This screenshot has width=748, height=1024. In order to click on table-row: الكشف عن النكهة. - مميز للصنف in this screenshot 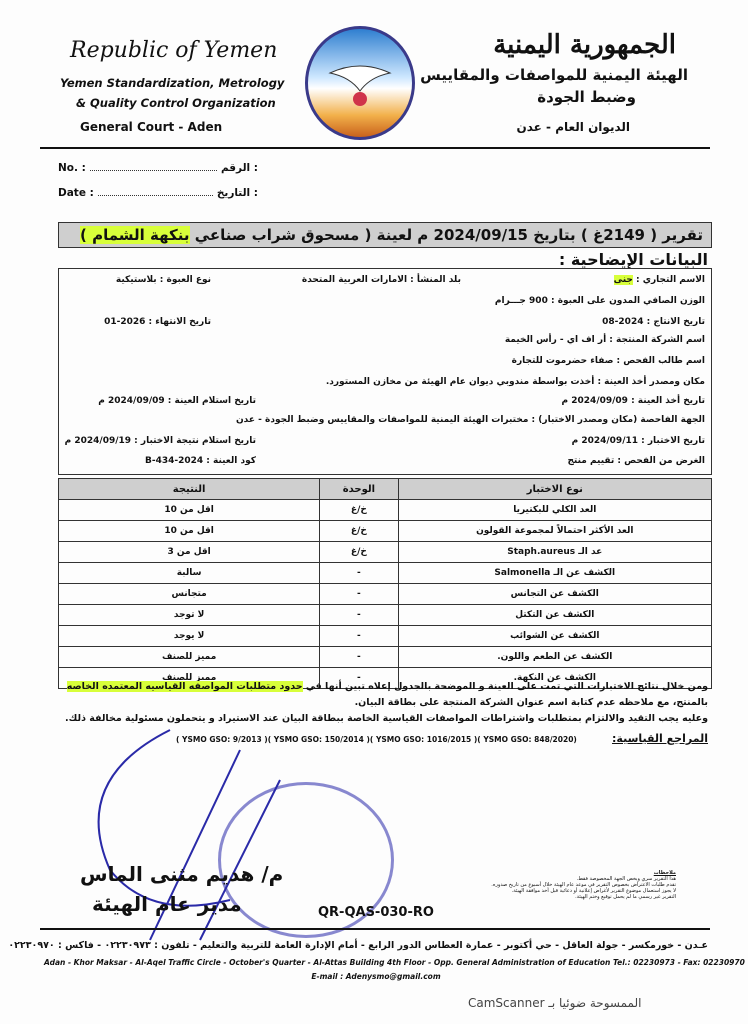, I will do `click(385, 678)`.